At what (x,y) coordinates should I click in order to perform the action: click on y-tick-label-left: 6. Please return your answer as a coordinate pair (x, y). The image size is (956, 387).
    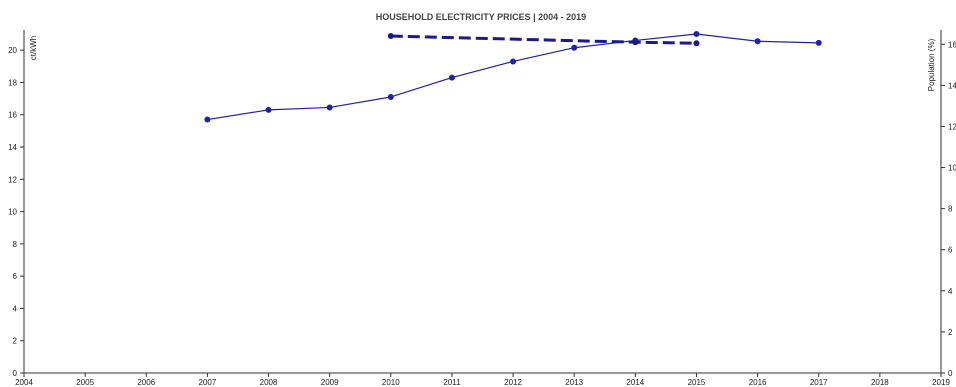
    Looking at the image, I should click on (15, 276).